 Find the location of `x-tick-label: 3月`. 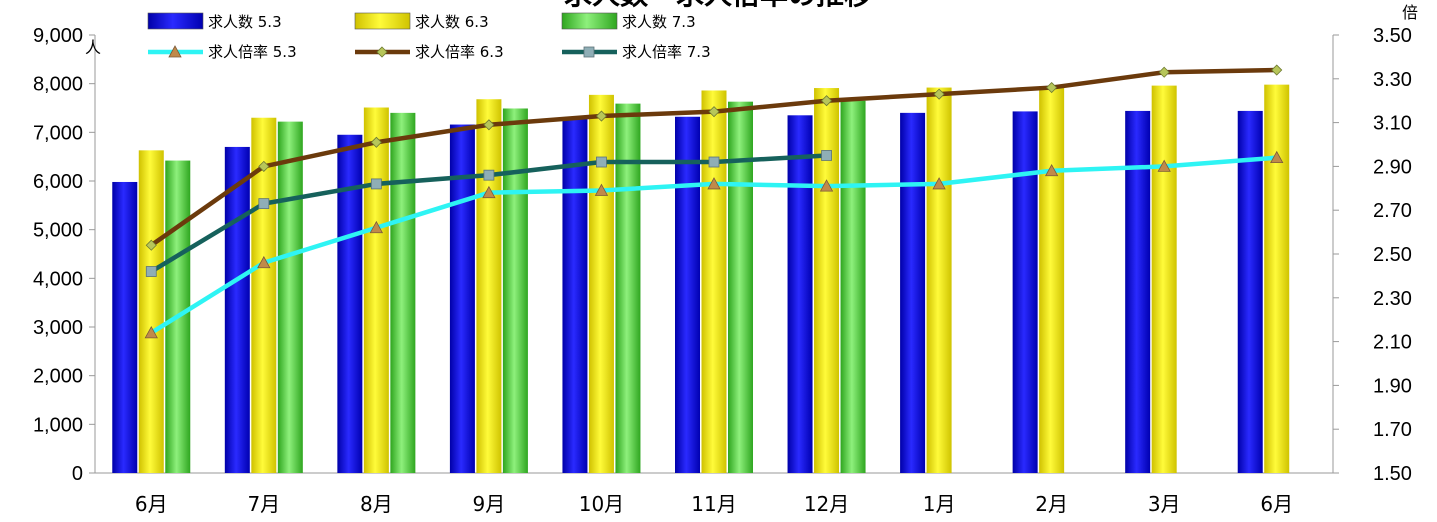

x-tick-label: 3月 is located at coordinates (1164, 504).